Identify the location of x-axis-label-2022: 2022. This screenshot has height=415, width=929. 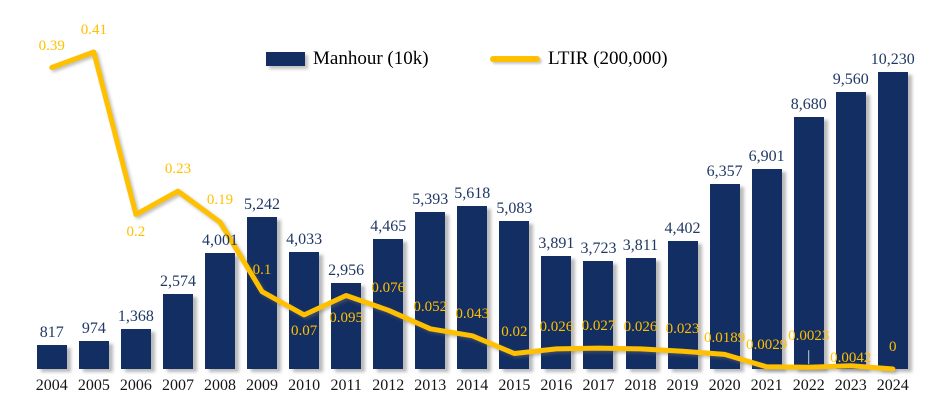
(808, 385).